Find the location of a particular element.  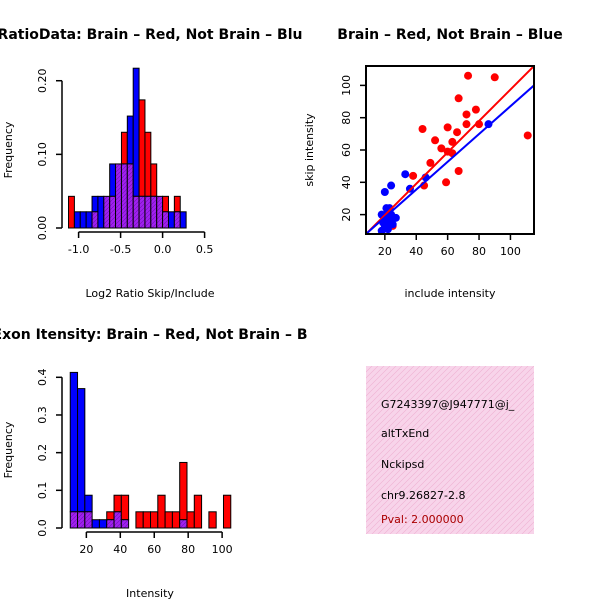

intensity-histogram-axes: 20 40 60 80 100 0.0 0.1 0.2 0.3 0.4 is located at coordinates (134, 462).